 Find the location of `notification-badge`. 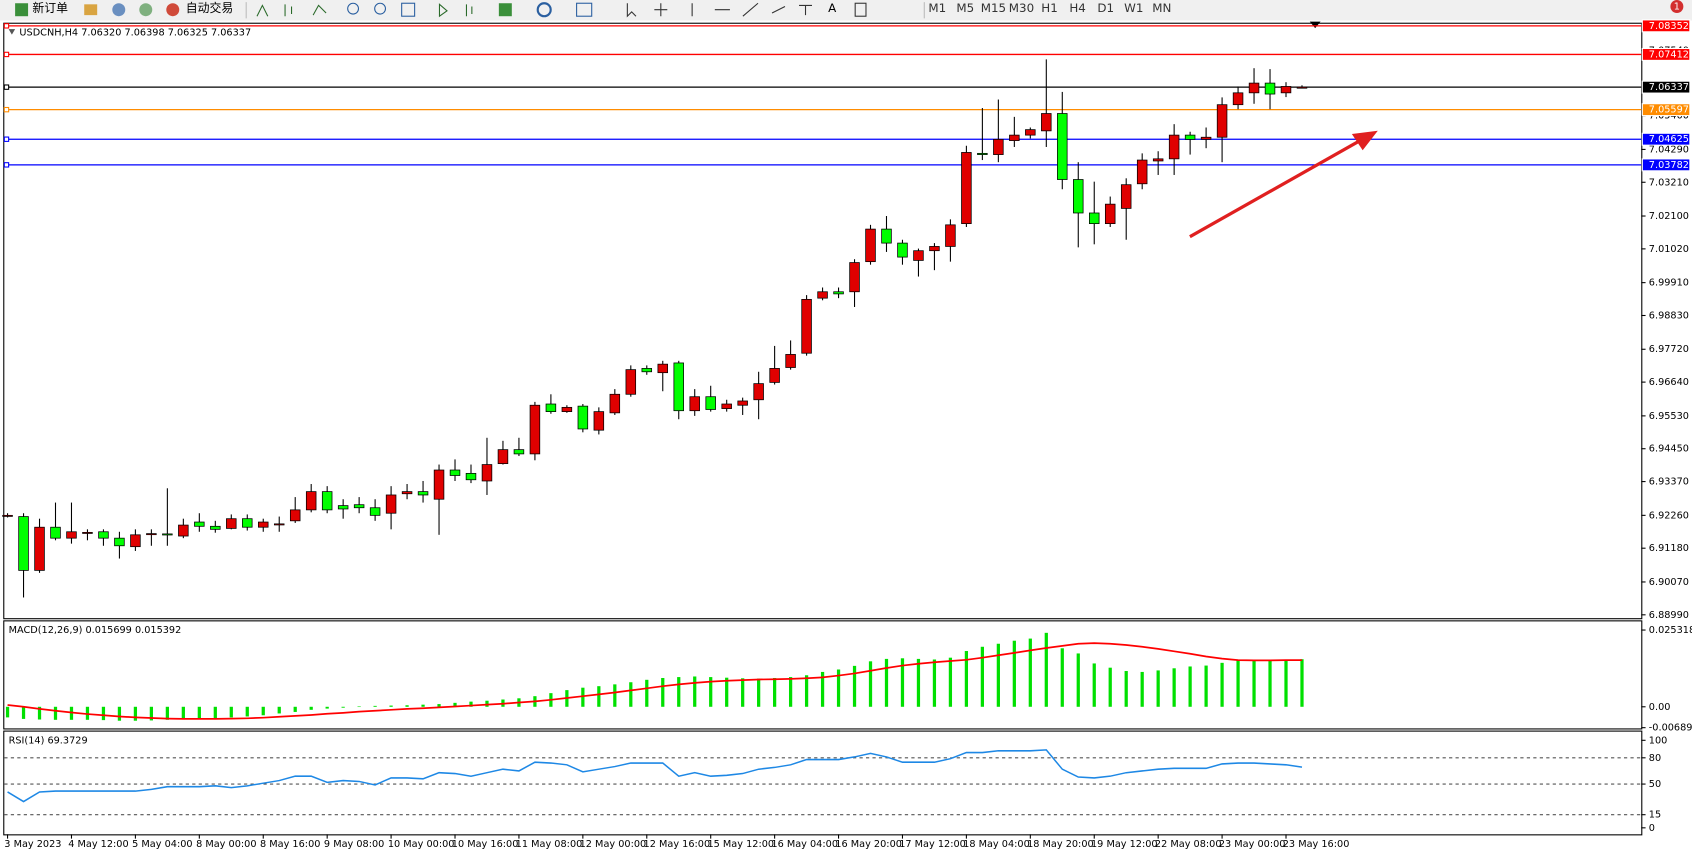

notification-badge is located at coordinates (1677, 6).